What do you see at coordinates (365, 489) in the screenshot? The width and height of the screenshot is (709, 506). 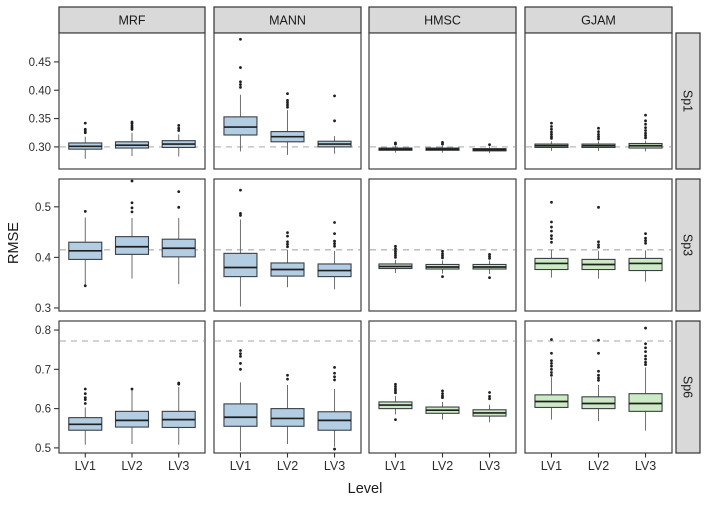 I see `x-axis-title: Level` at bounding box center [365, 489].